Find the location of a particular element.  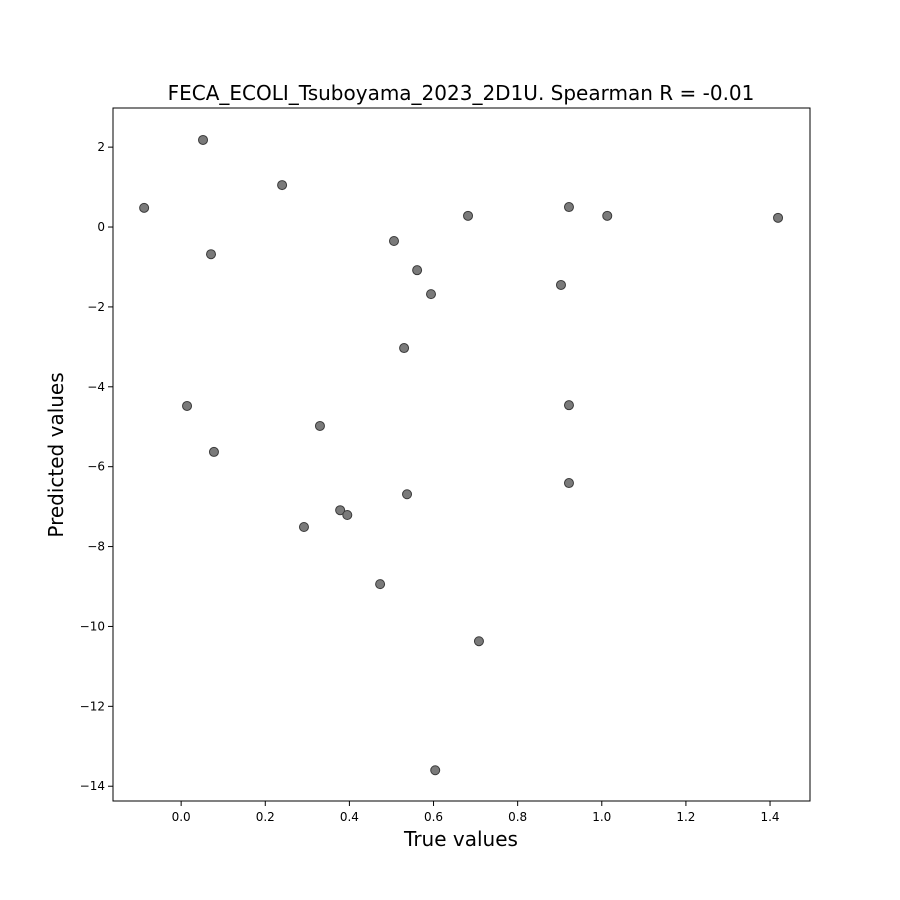

x-tick-label: 1.0 is located at coordinates (601, 817).